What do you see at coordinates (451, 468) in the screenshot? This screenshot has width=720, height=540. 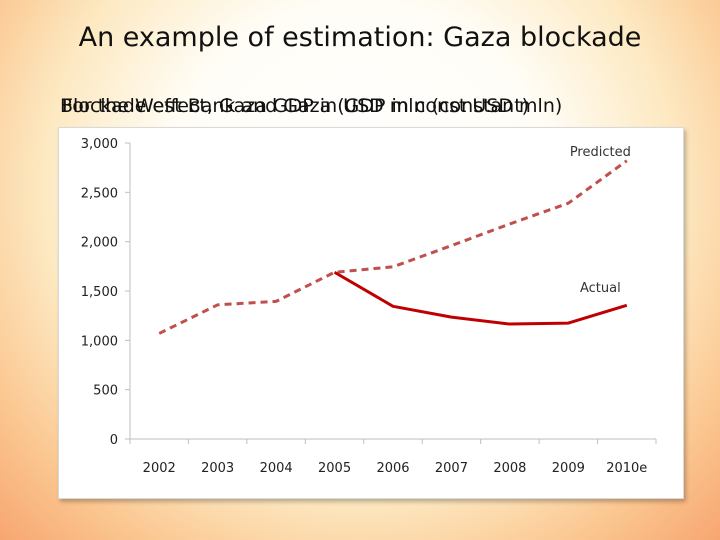 I see `x-tick-label: 2007` at bounding box center [451, 468].